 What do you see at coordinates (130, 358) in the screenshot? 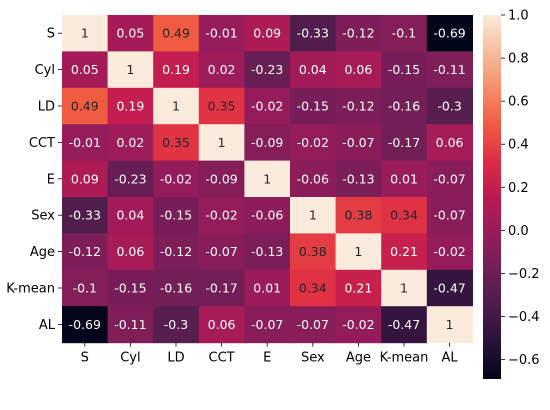
I see `x-tick-label: Cyl` at bounding box center [130, 358].